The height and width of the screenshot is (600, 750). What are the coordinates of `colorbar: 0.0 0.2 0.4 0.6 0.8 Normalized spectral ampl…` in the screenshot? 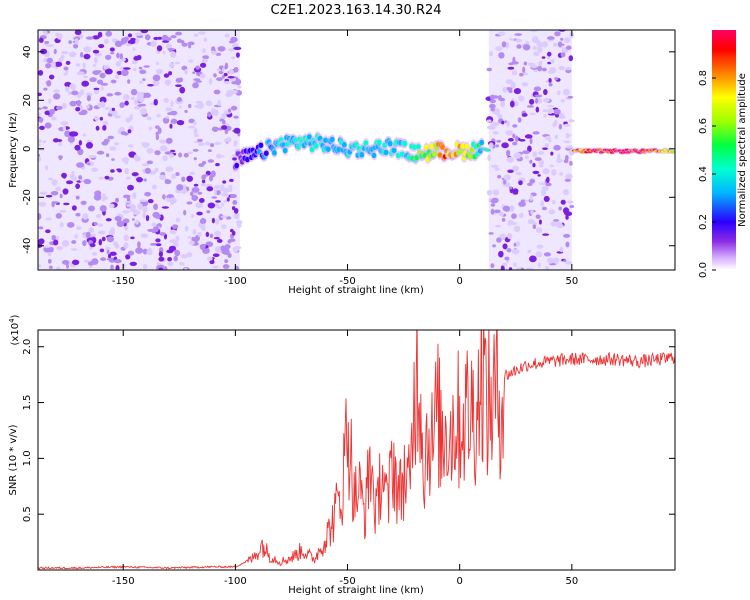 It's located at (723, 154).